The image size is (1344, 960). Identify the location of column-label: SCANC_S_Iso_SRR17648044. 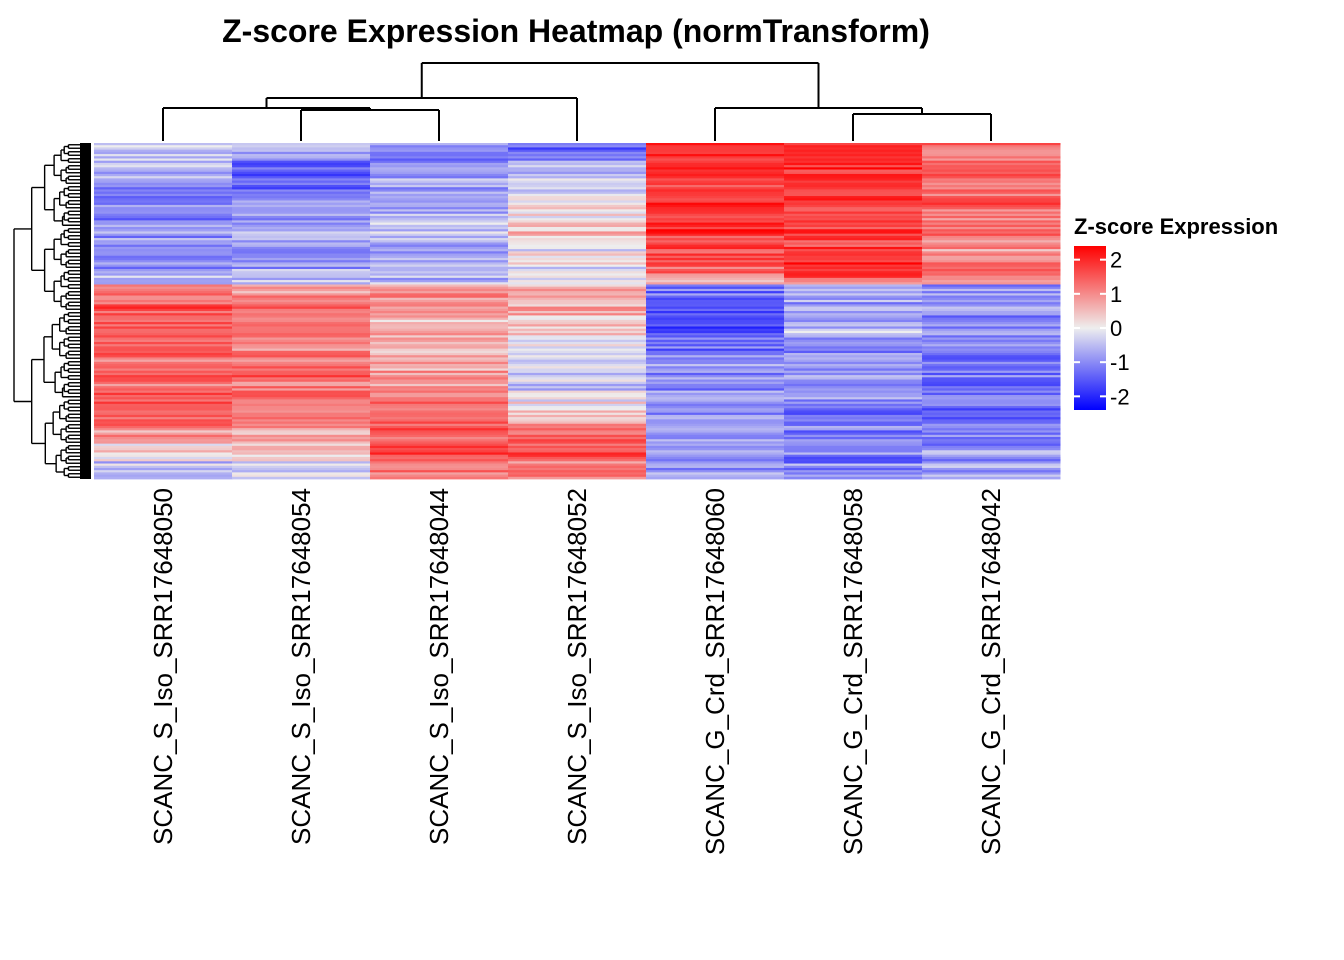
(439, 666).